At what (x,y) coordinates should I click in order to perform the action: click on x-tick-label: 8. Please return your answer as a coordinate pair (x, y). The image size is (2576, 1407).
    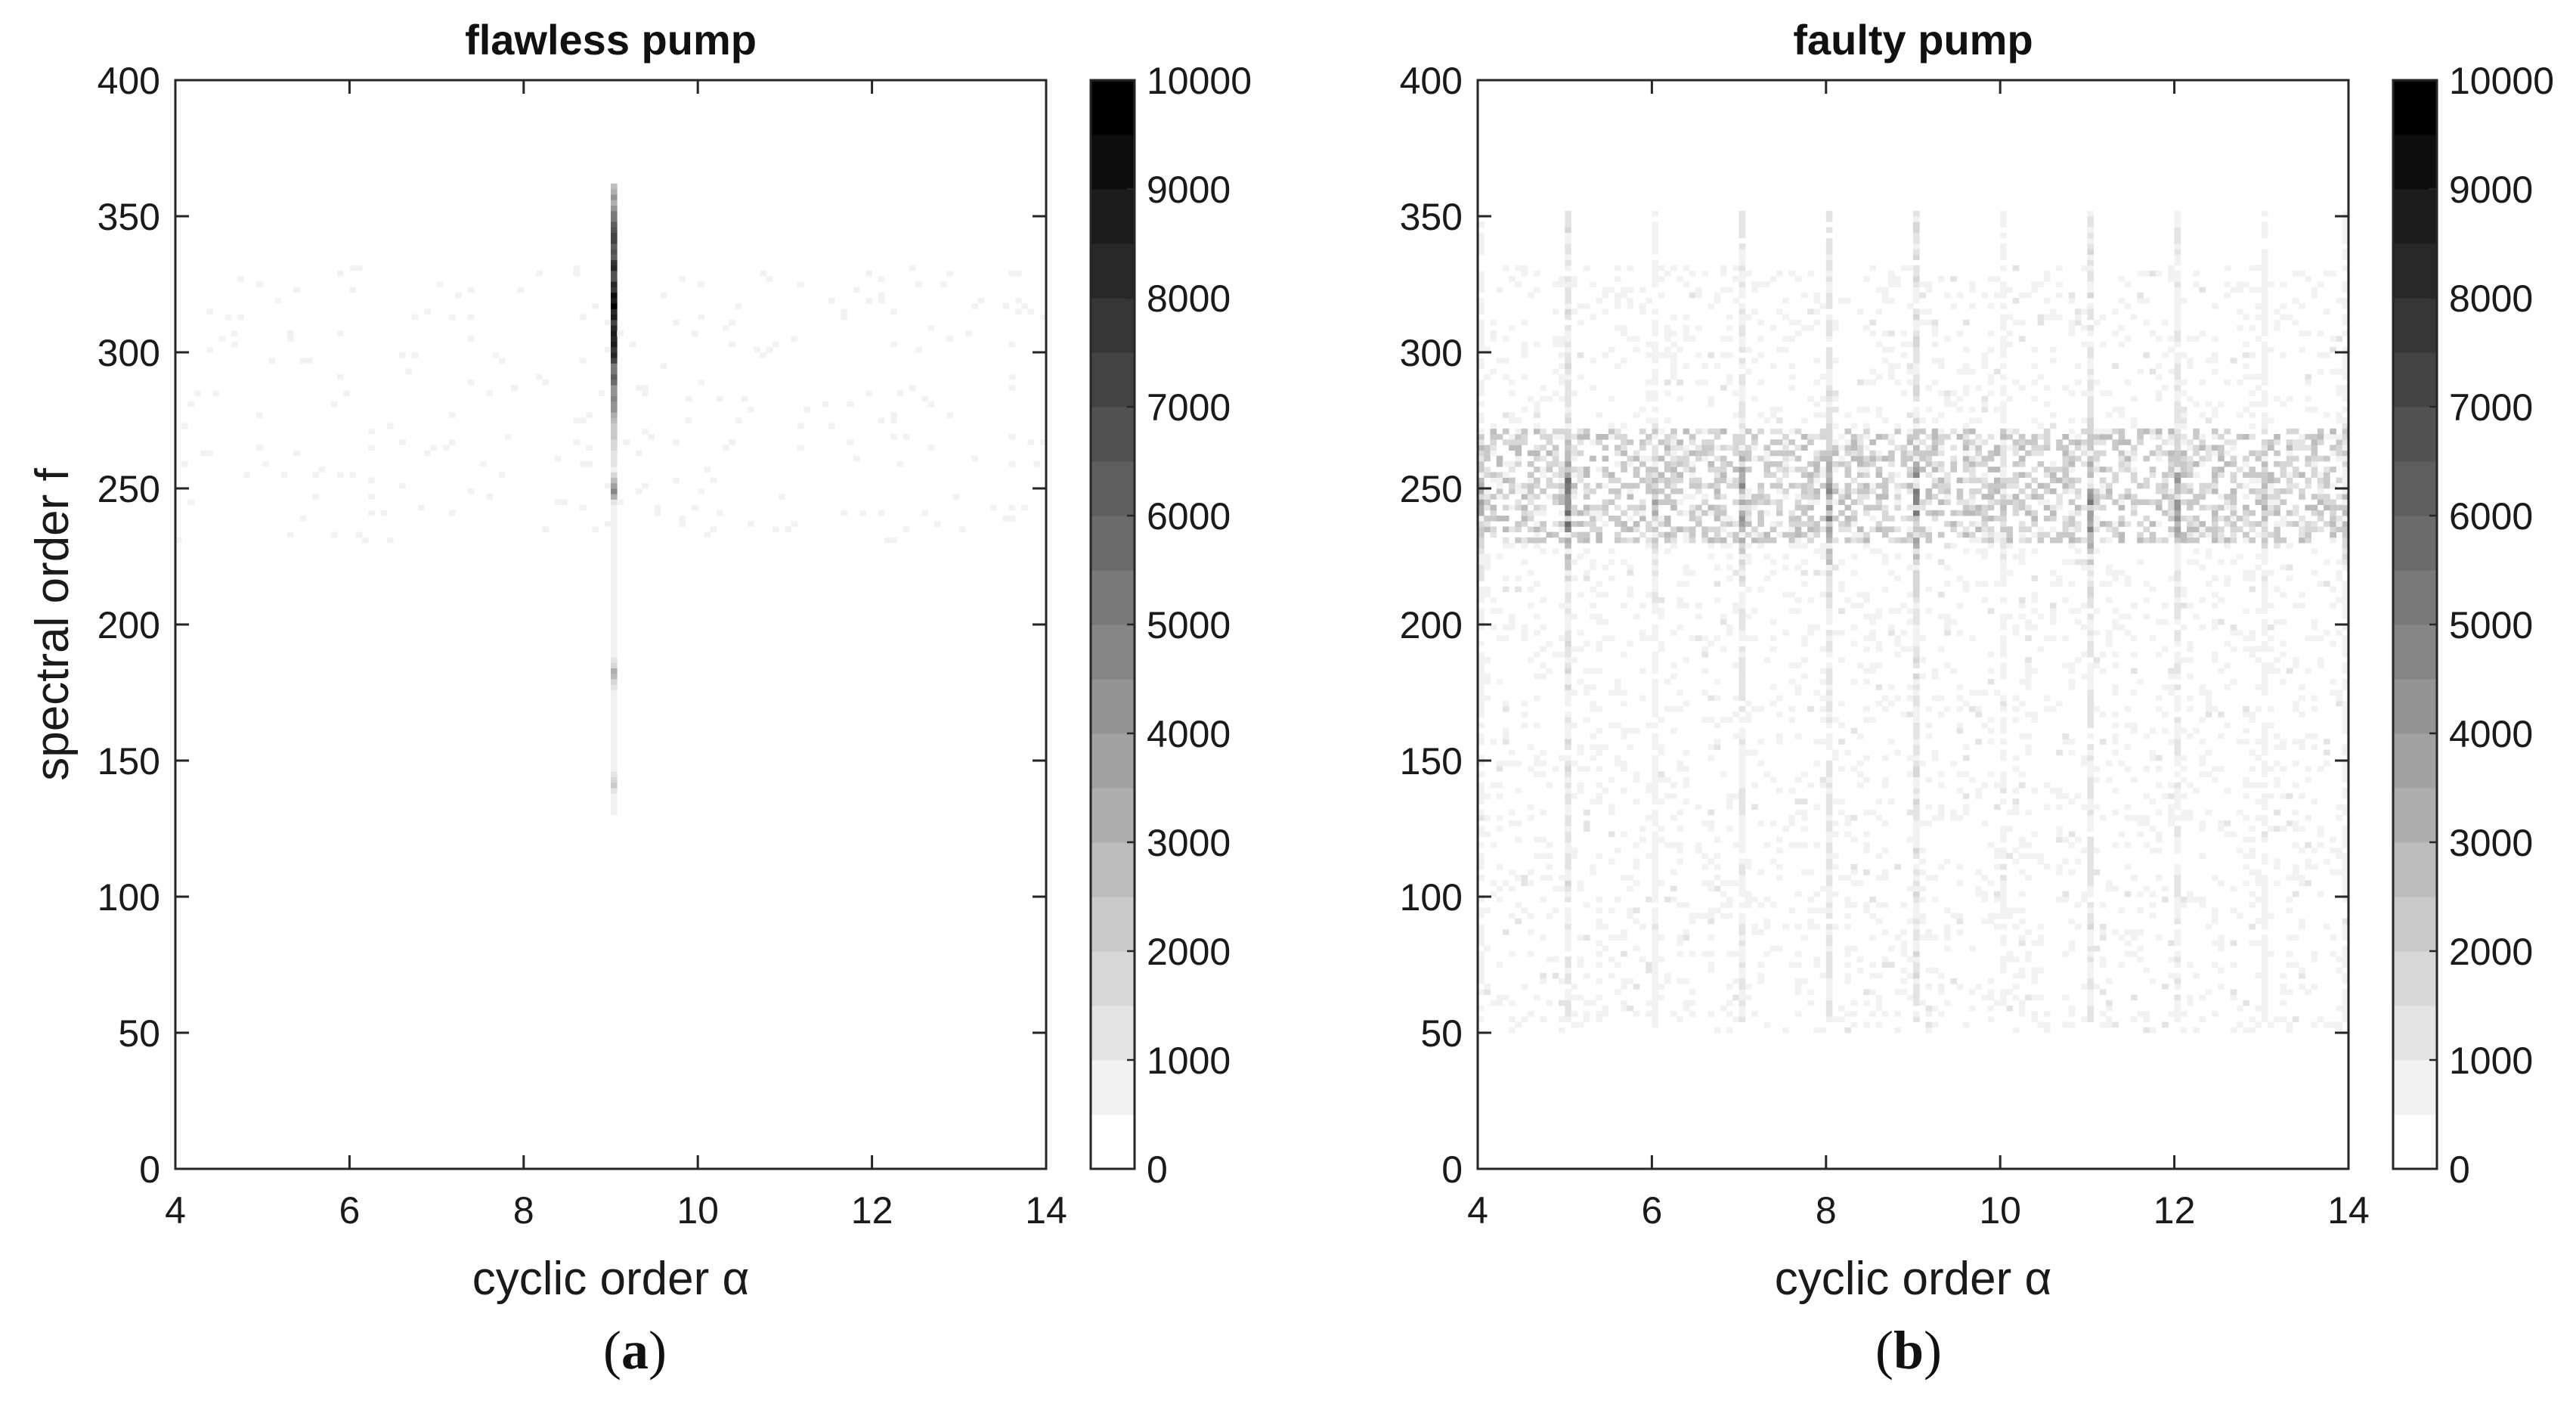
    Looking at the image, I should click on (523, 1210).